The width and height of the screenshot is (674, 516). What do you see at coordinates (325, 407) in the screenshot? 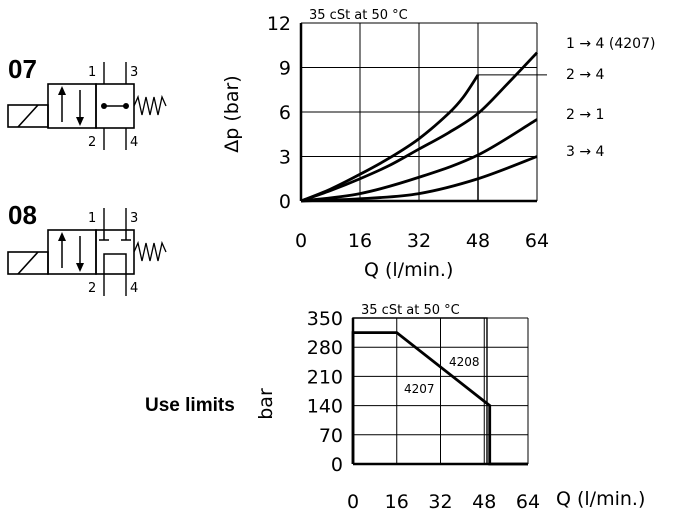
I see `y-tick-label: 140` at bounding box center [325, 407].